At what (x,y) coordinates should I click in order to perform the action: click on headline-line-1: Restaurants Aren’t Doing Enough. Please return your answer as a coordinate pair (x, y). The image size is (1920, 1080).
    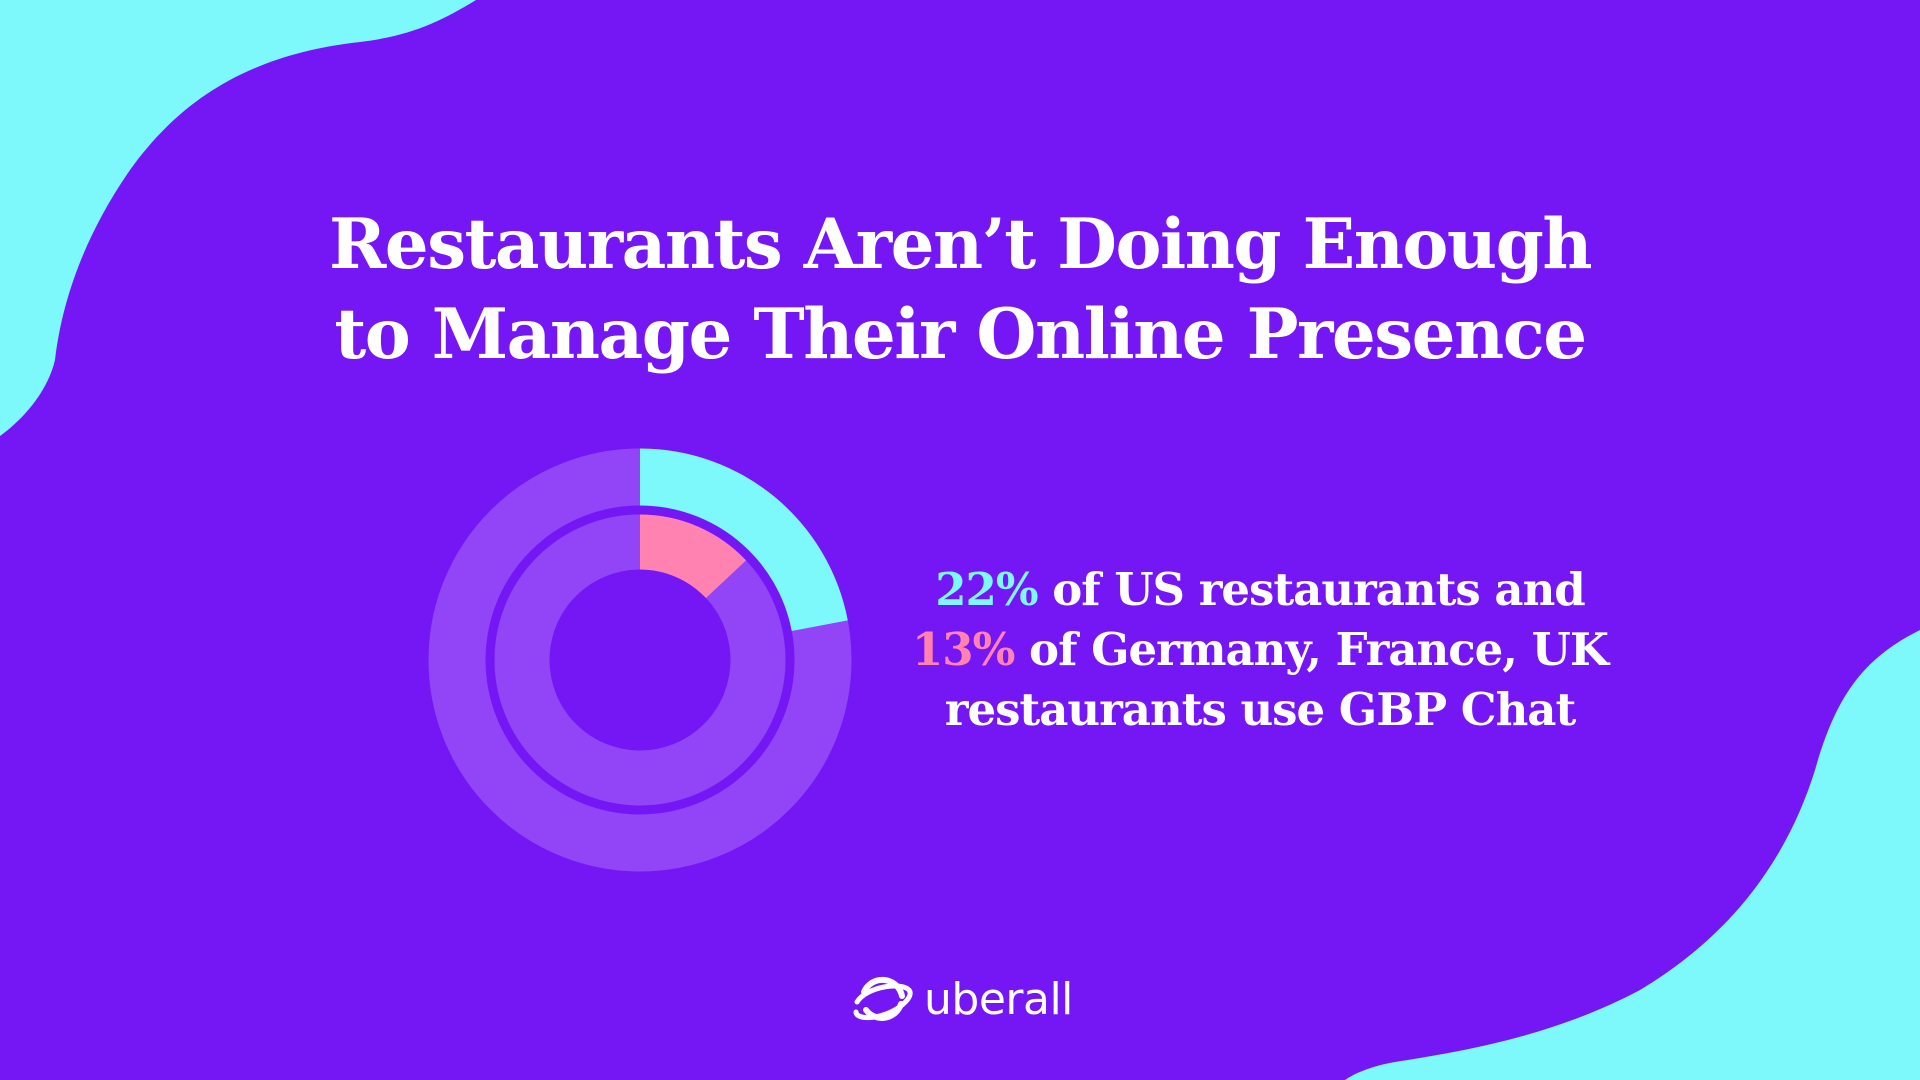
    Looking at the image, I should click on (960, 244).